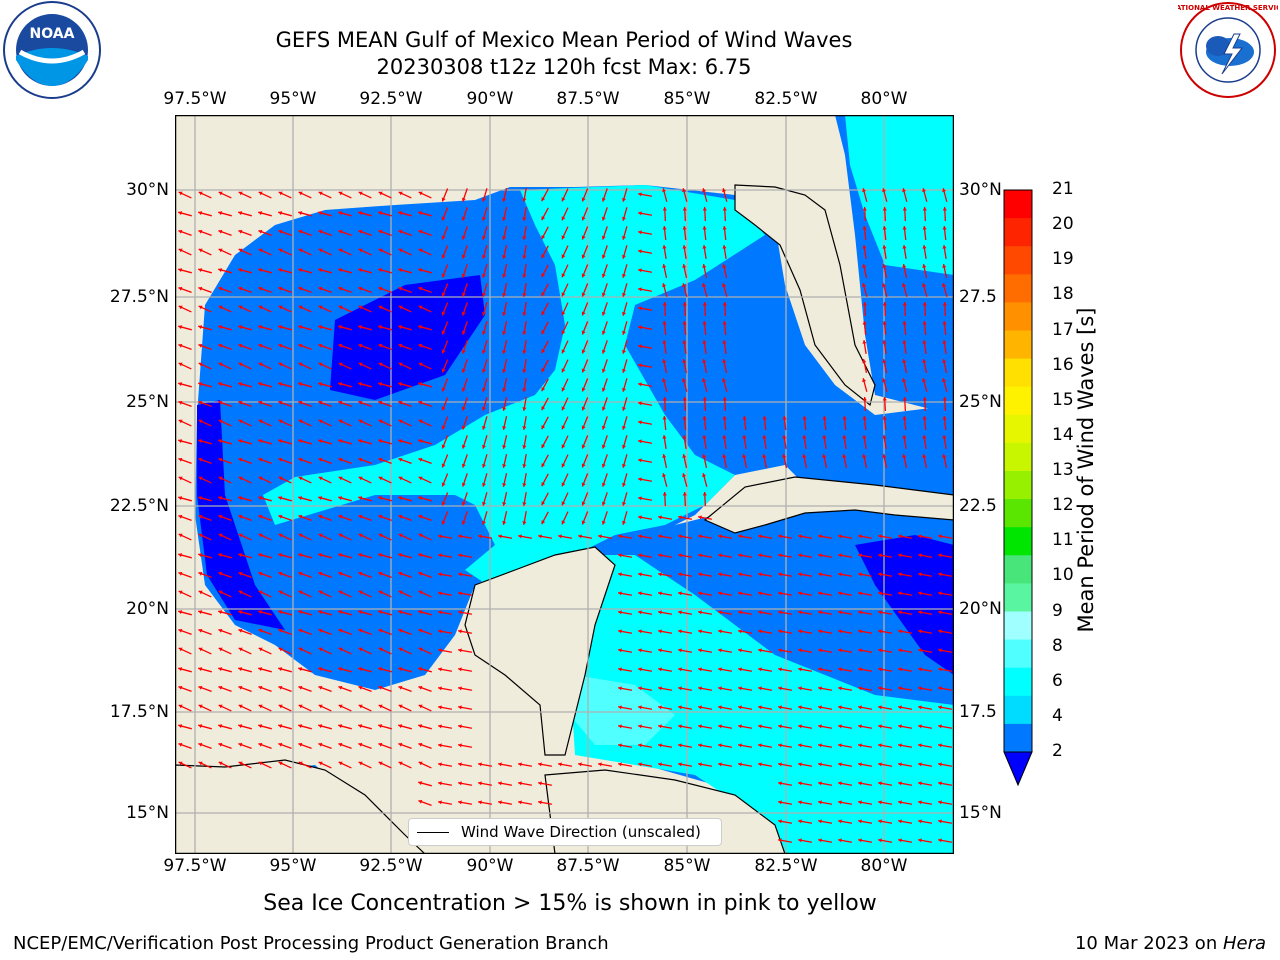 Image resolution: width=1280 pixels, height=960 pixels. What do you see at coordinates (786, 866) in the screenshot?
I see `x-tick-bottom: 82.5°W` at bounding box center [786, 866].